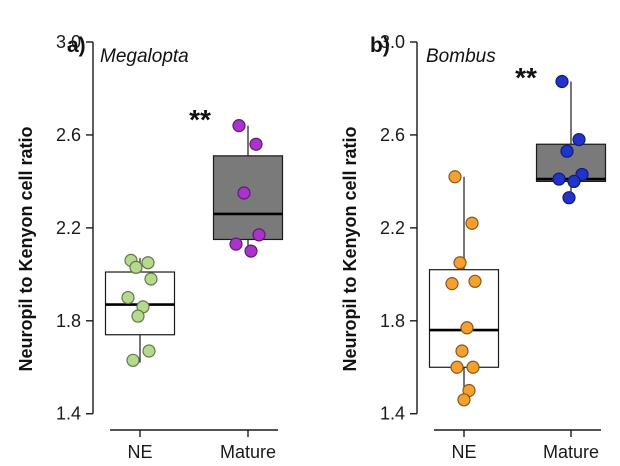 The image size is (620, 466). I want to click on panel-a-y-tick-label: 2.2, so click(68, 228).